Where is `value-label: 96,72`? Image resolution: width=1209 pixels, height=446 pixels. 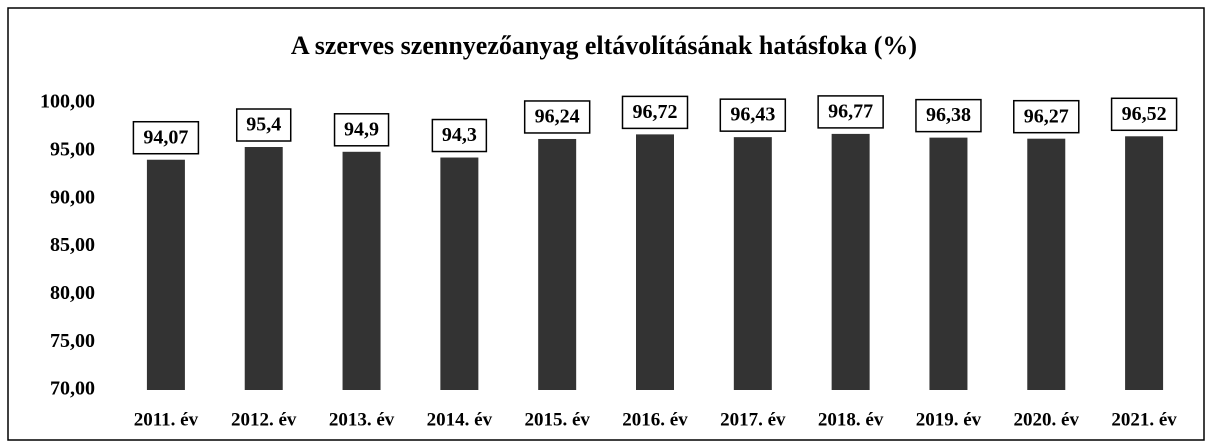 value-label: 96,72 is located at coordinates (655, 112).